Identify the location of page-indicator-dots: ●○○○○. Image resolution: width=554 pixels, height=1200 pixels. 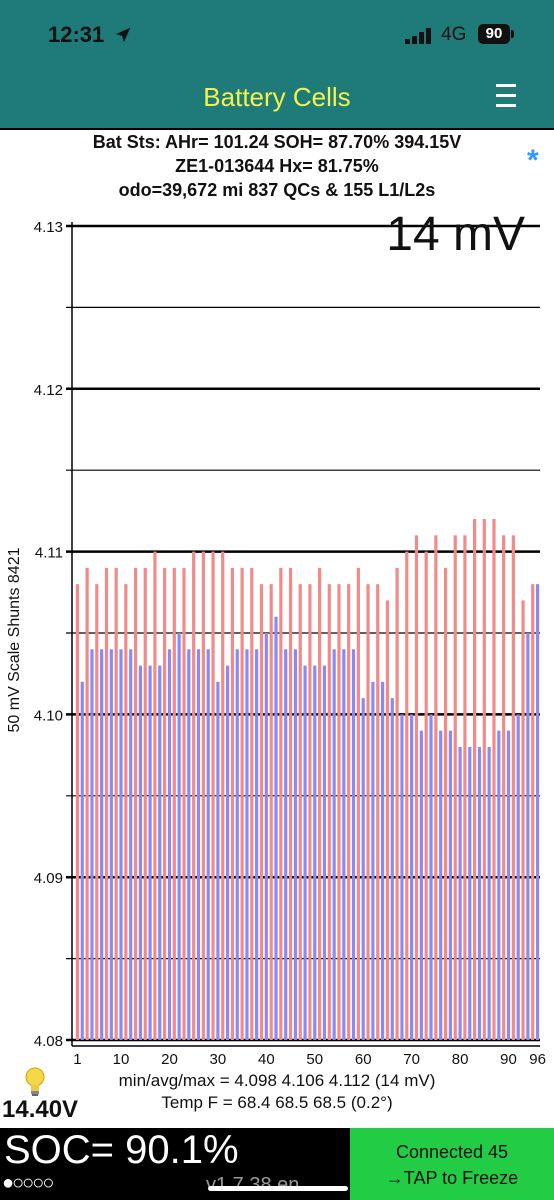
(28, 1183).